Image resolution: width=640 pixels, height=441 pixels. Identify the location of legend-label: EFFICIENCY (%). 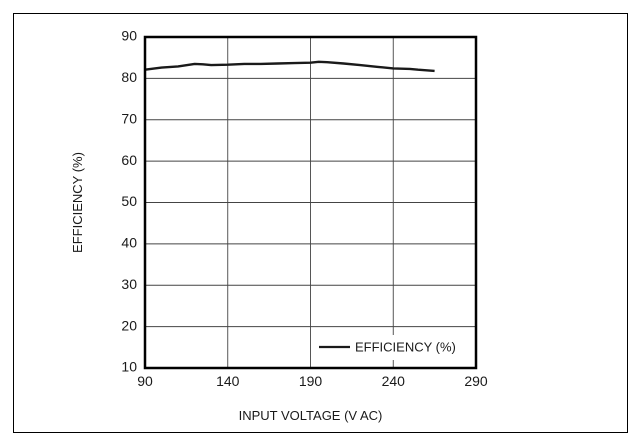
(405, 346).